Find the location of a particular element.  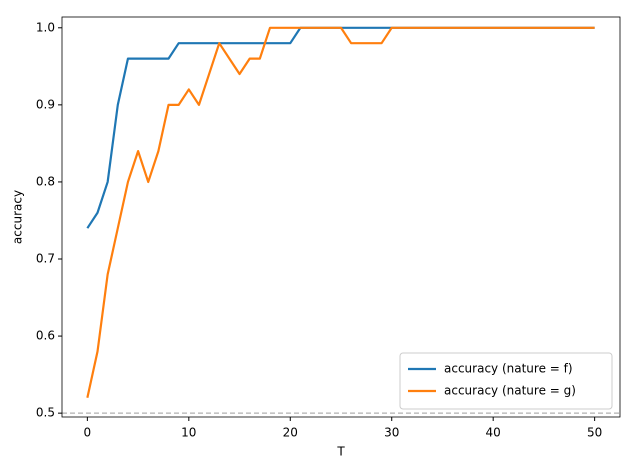

legend-label: accuracy (nature = f) is located at coordinates (508, 369).